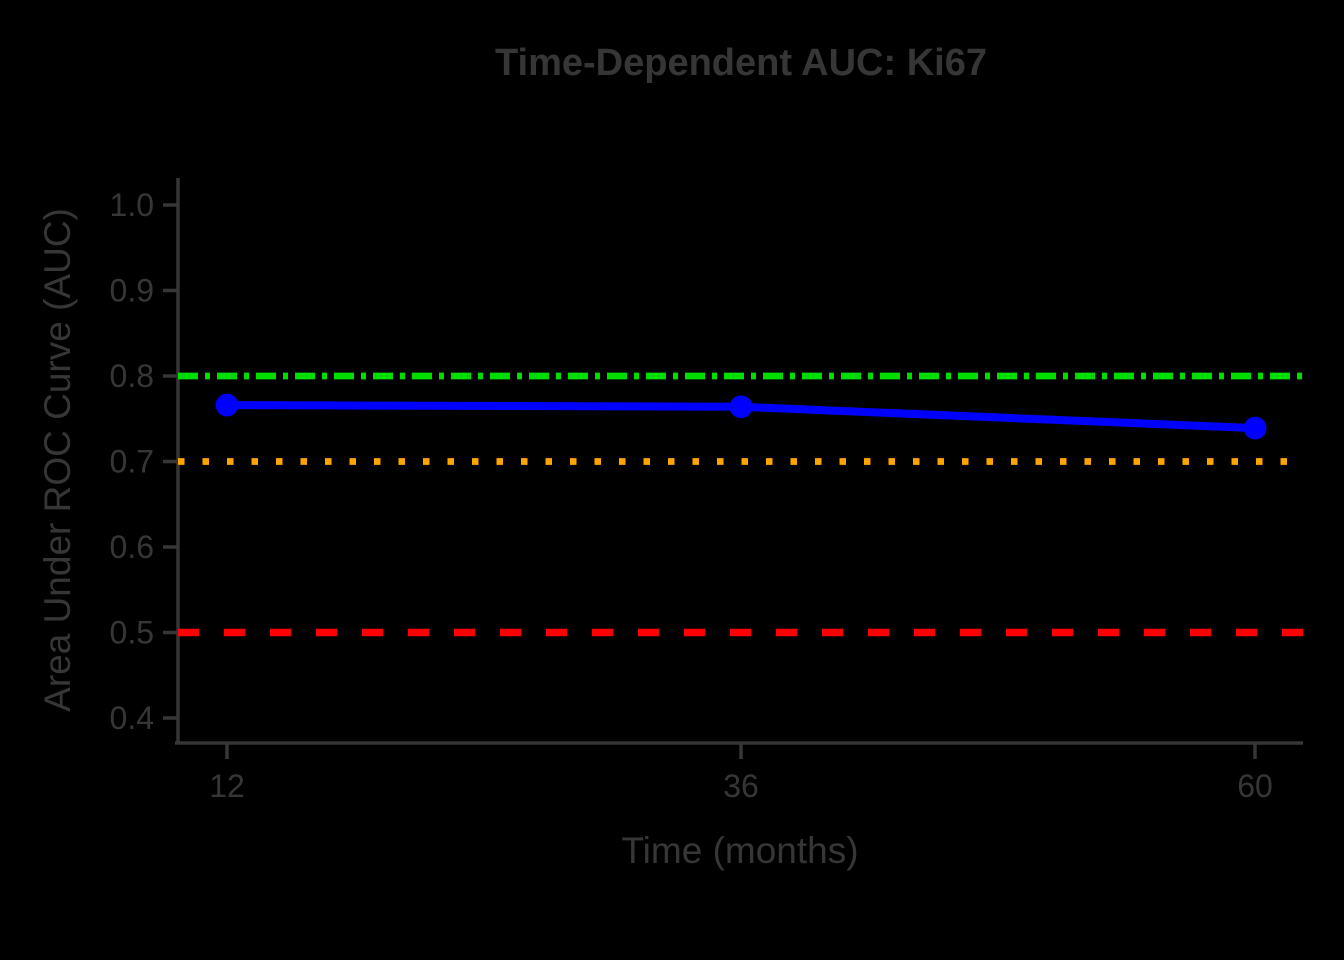  I want to click on y-tick-label: 0.9, so click(132, 291).